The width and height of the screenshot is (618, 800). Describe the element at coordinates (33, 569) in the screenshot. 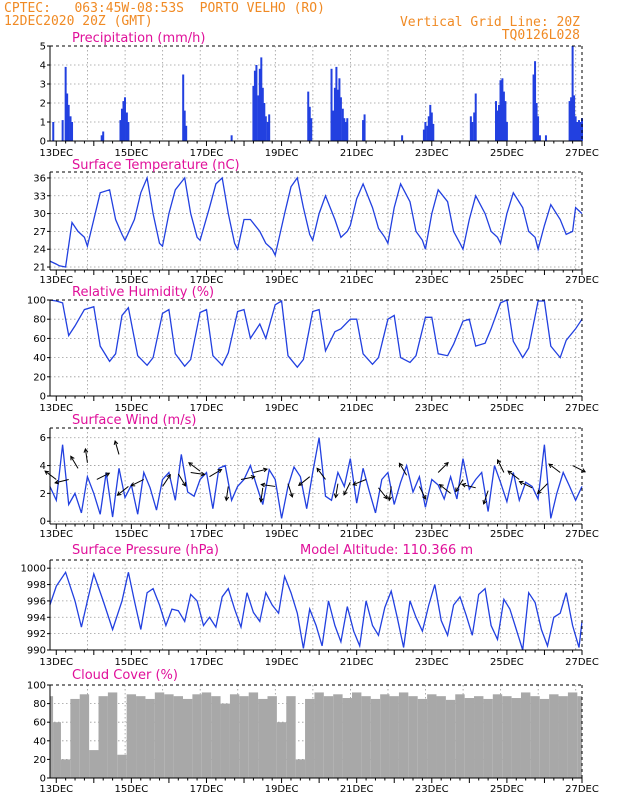

I see `y-tick-label: 1000` at that location.